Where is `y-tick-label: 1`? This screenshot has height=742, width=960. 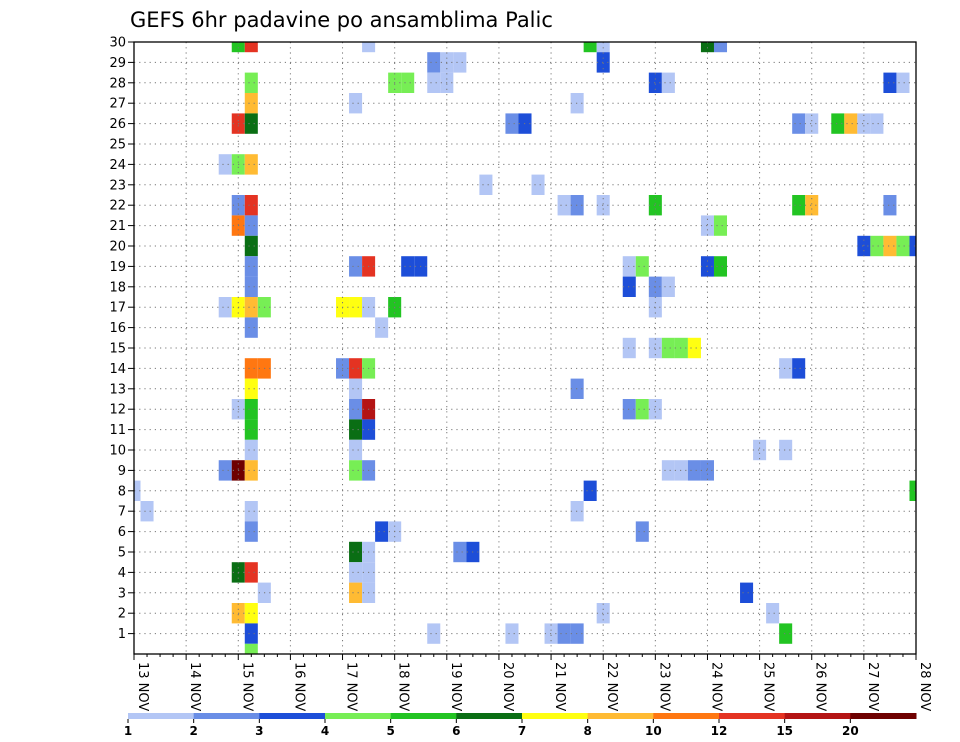 y-tick-label: 1 is located at coordinates (122, 634).